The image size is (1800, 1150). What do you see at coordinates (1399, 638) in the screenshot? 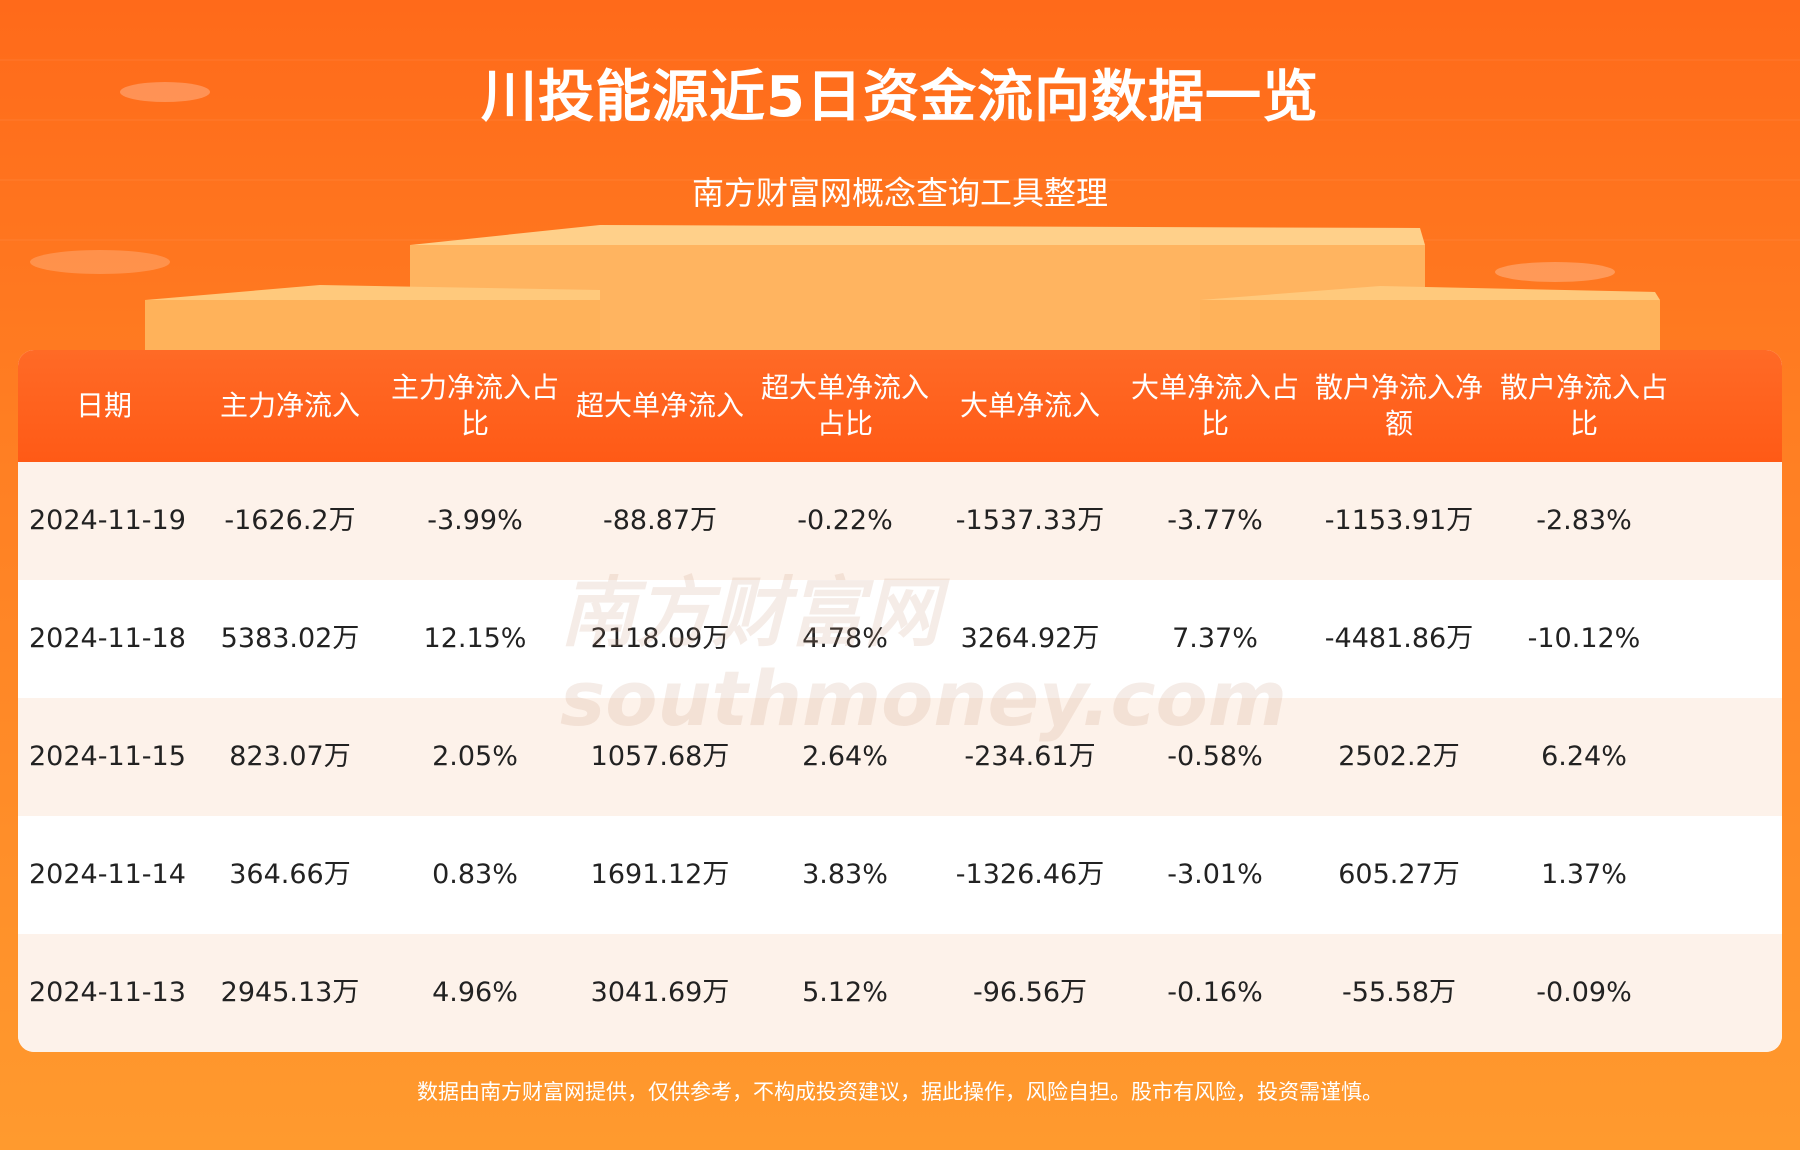
I see `table-cell: -4481.86万` at bounding box center [1399, 638].